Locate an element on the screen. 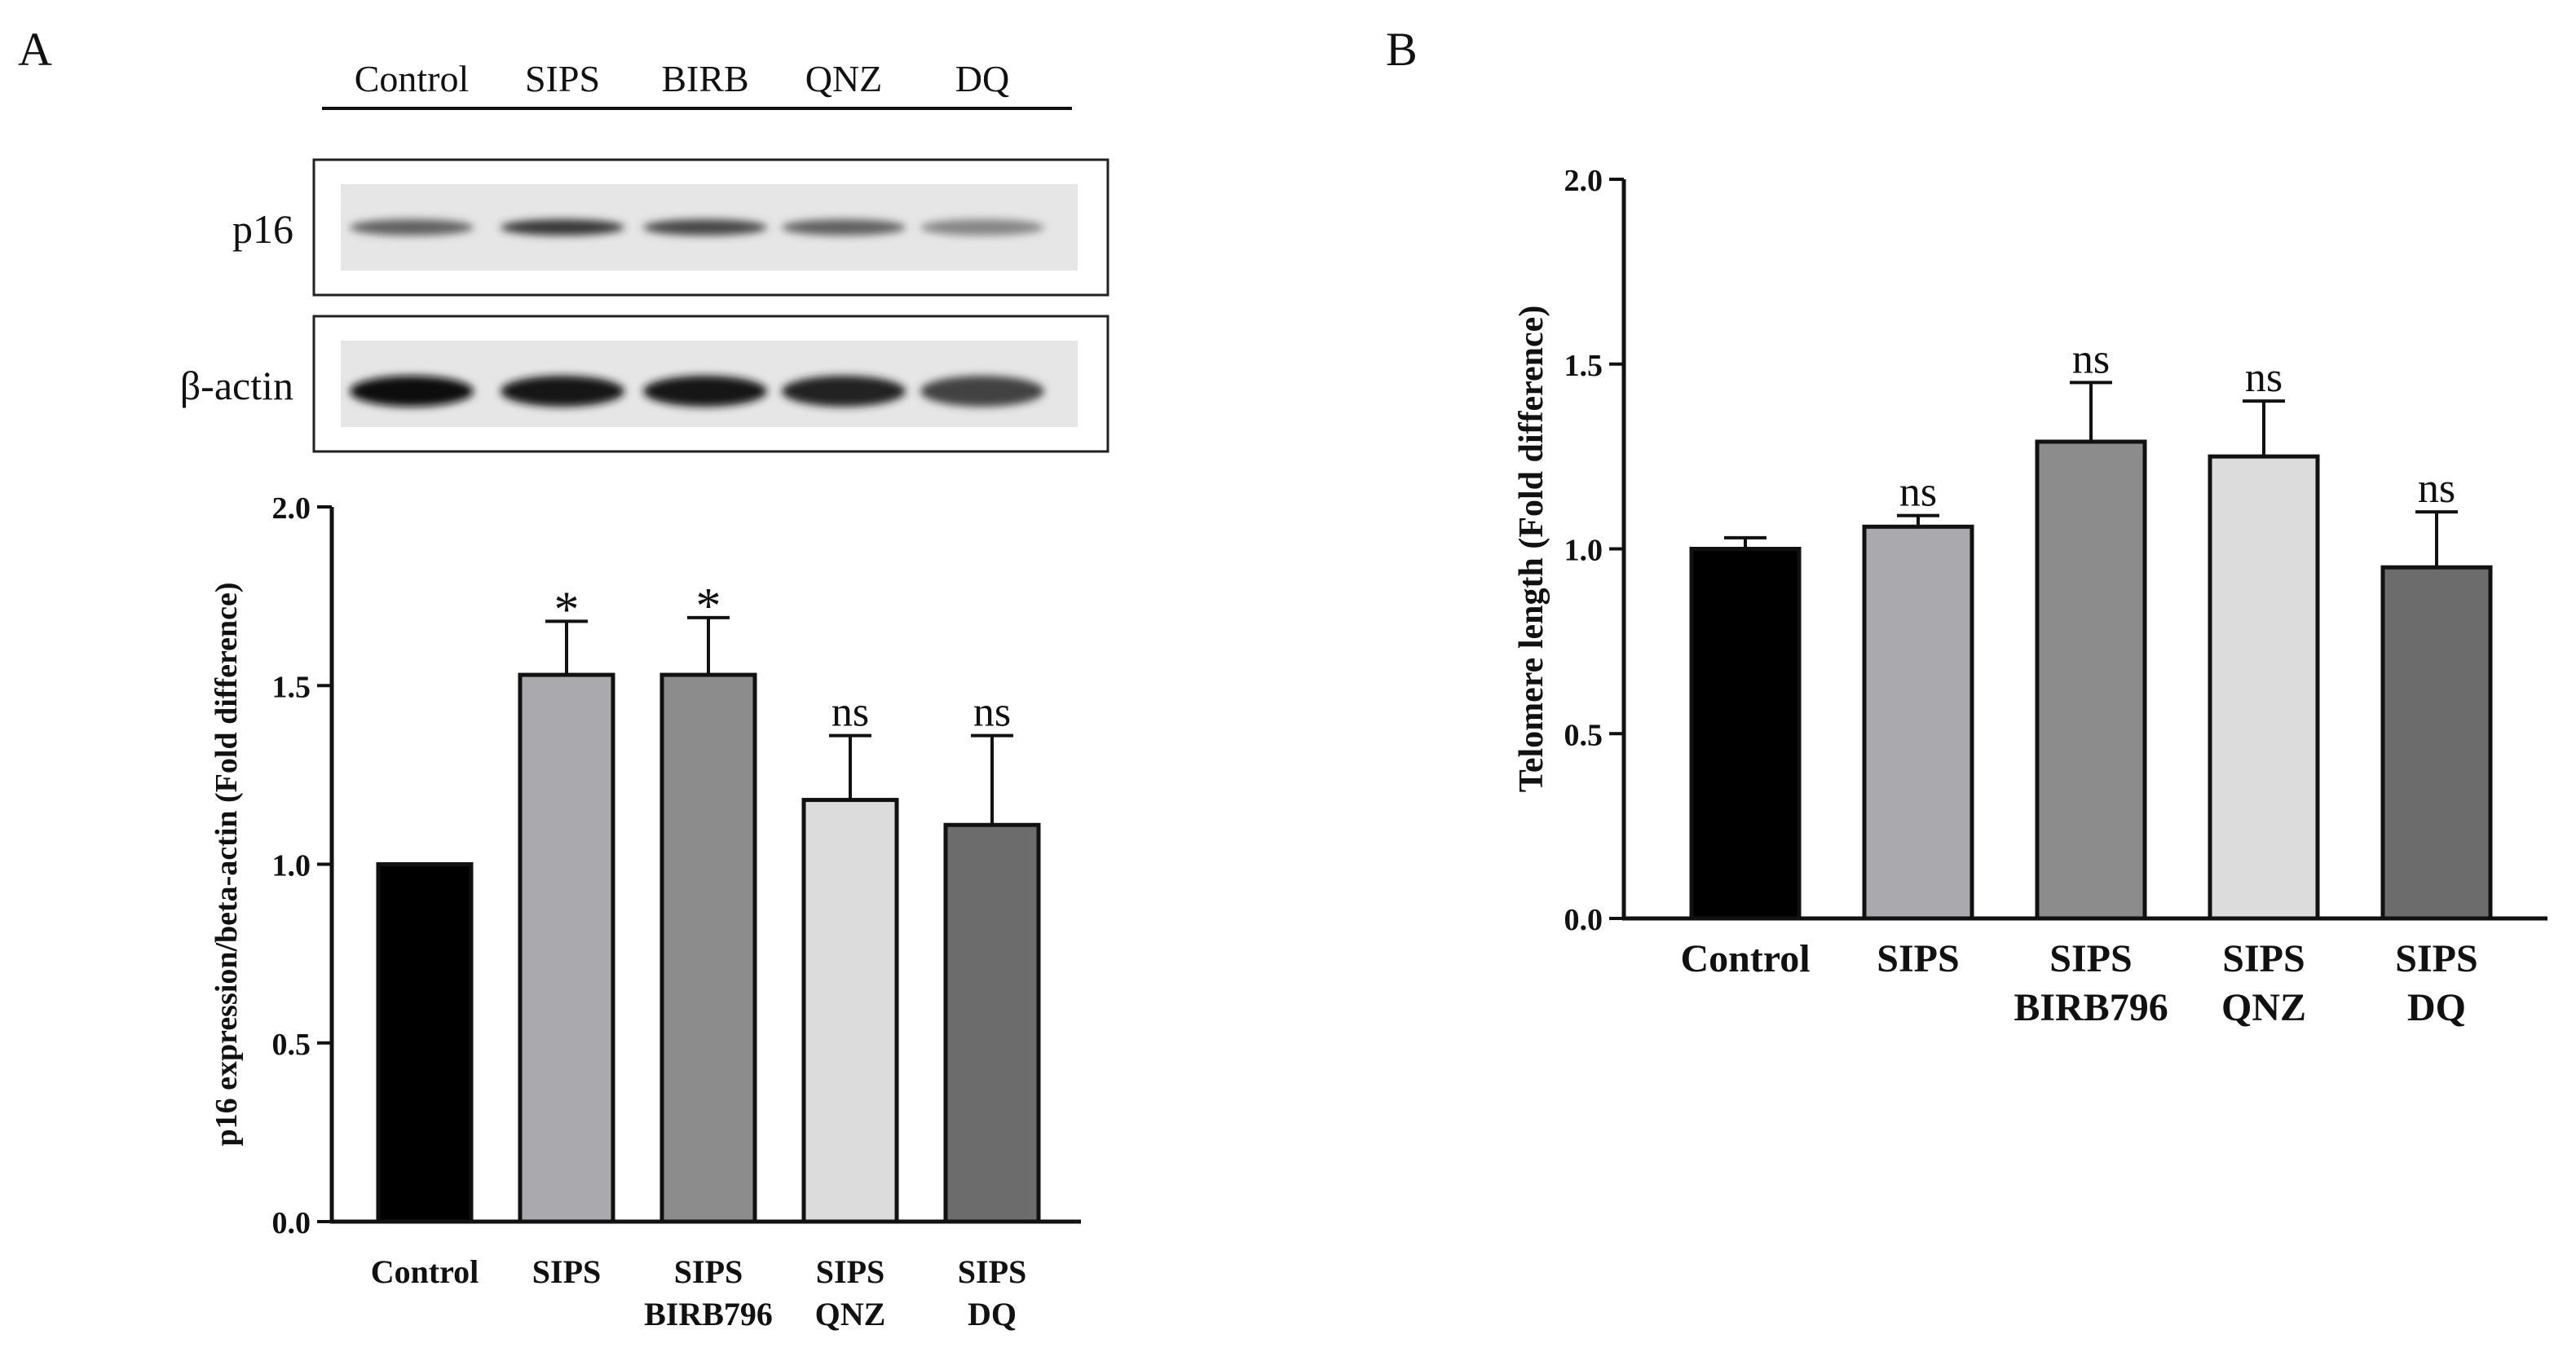  blot-row-label: β-actin is located at coordinates (236, 385).